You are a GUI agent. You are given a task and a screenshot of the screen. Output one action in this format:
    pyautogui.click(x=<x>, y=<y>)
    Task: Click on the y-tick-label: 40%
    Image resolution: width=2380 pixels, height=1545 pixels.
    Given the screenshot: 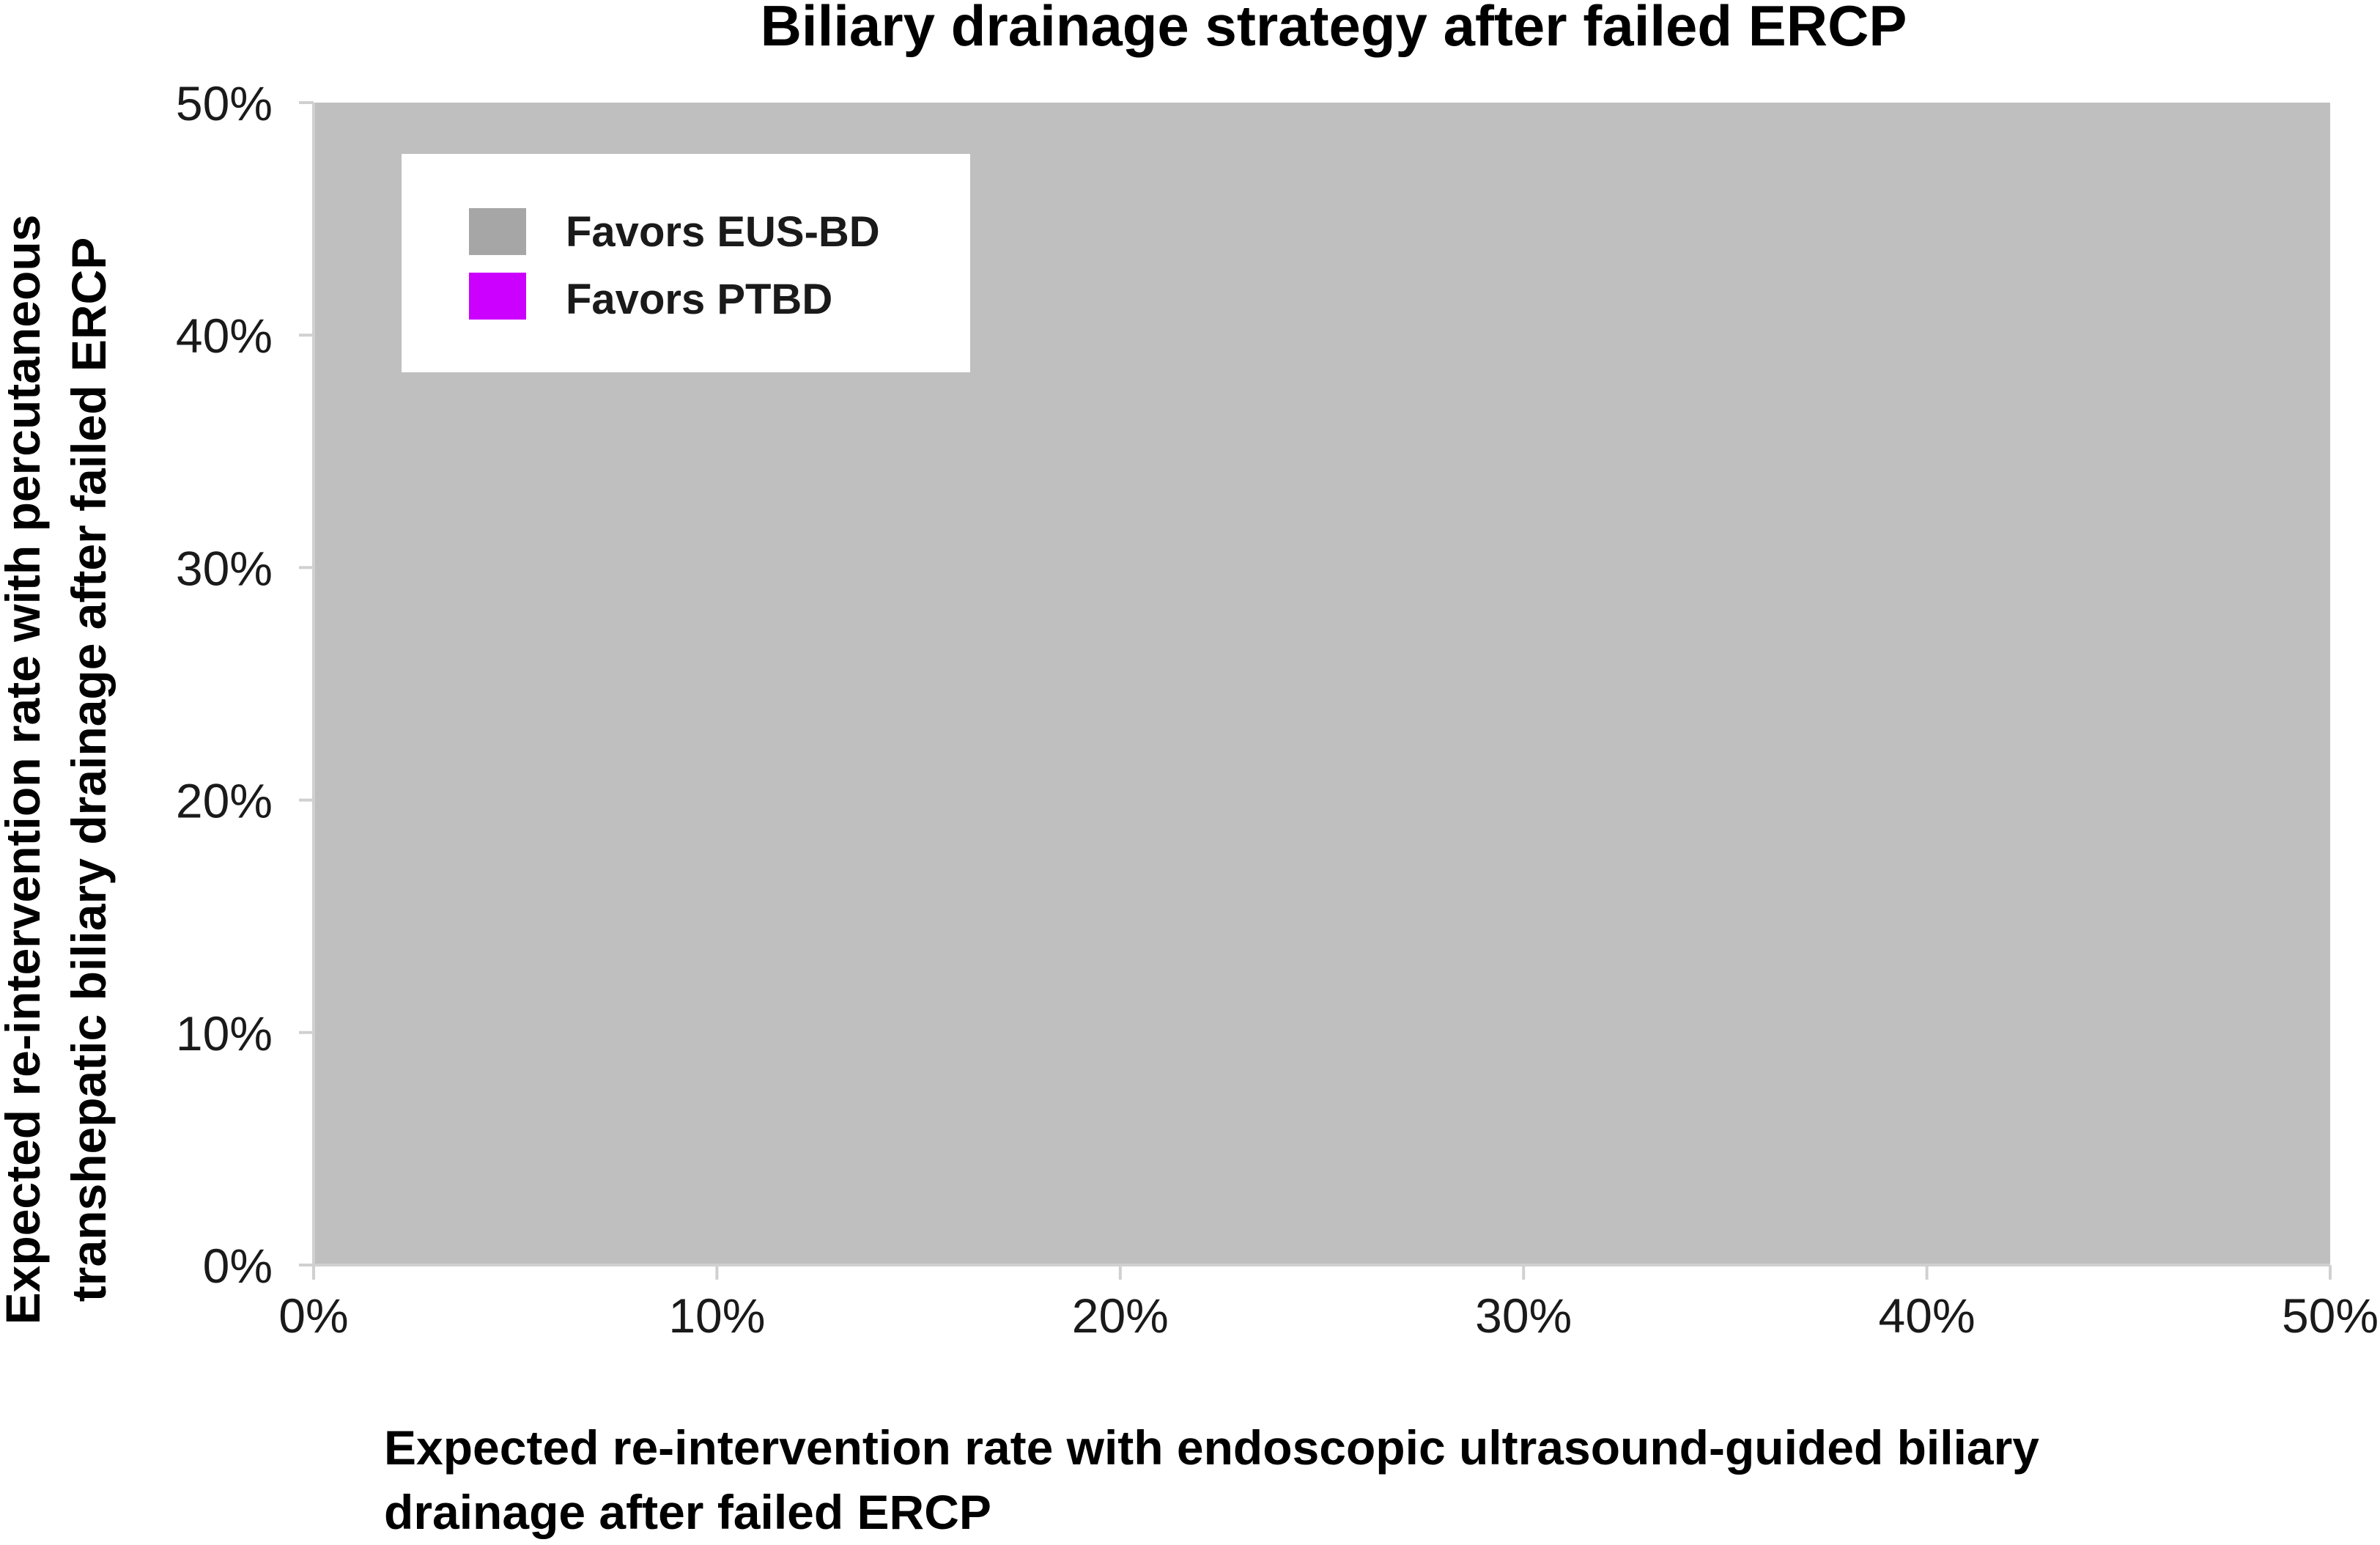 What is the action you would take?
    pyautogui.click(x=224, y=336)
    